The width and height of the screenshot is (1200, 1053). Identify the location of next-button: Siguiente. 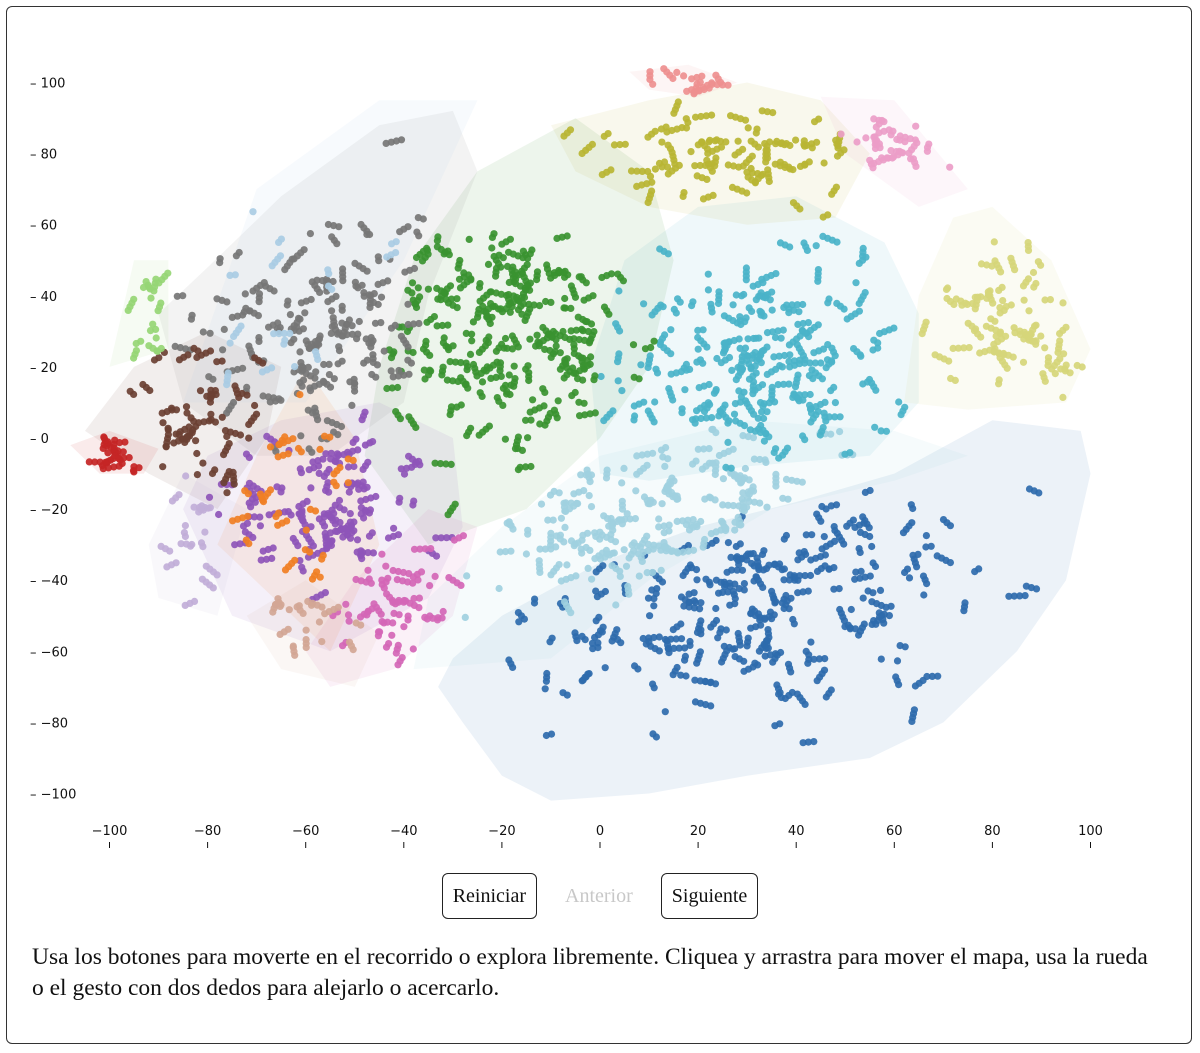
(709, 896).